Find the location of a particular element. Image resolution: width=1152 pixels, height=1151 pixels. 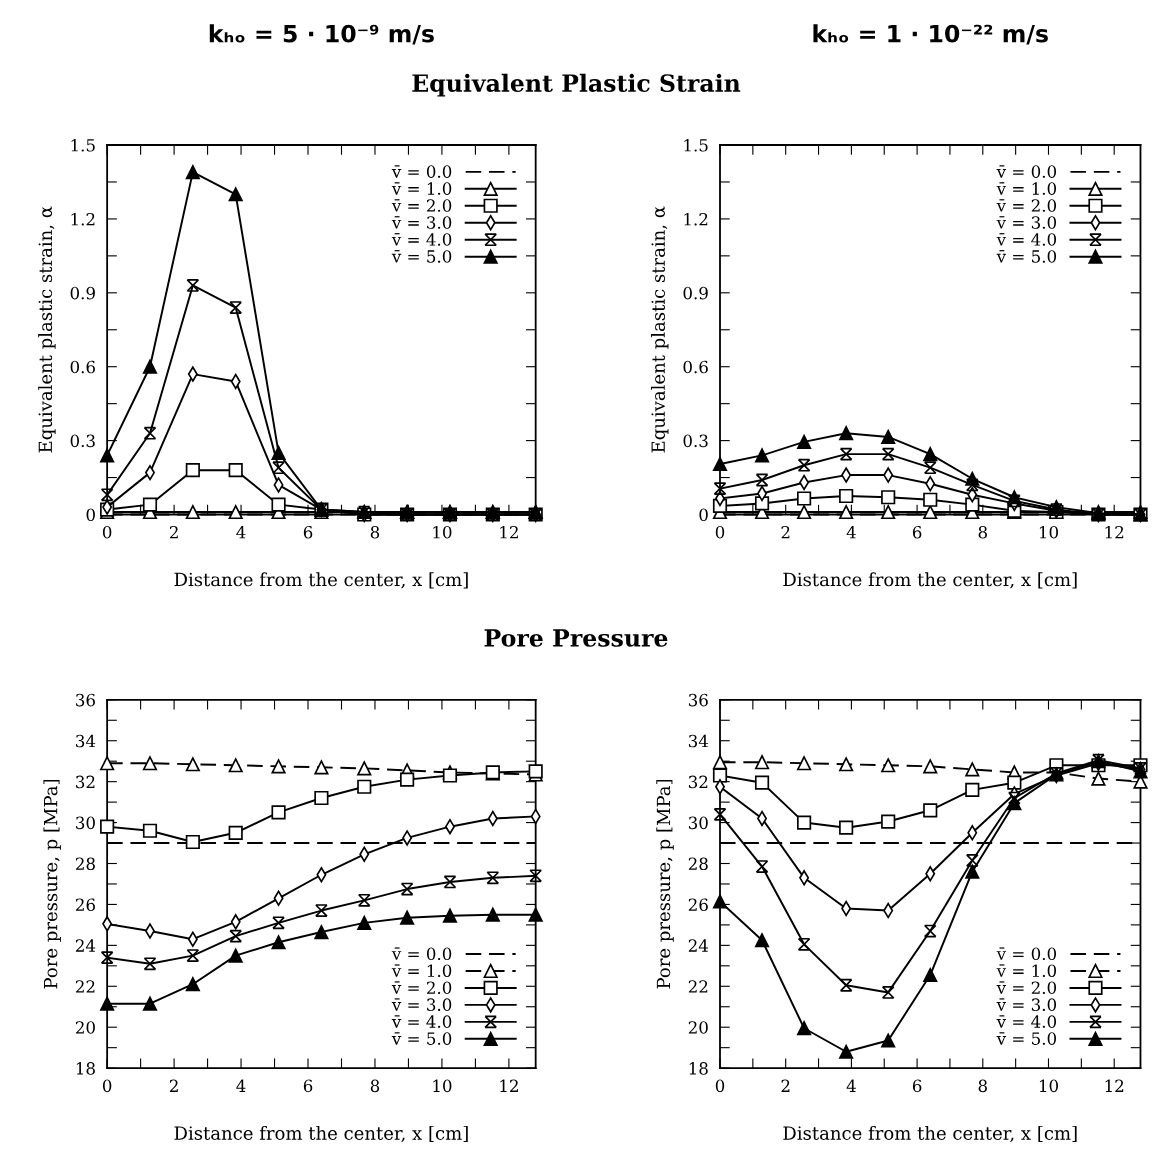

chart-subtitle: Pore Pressure is located at coordinates (576, 638).